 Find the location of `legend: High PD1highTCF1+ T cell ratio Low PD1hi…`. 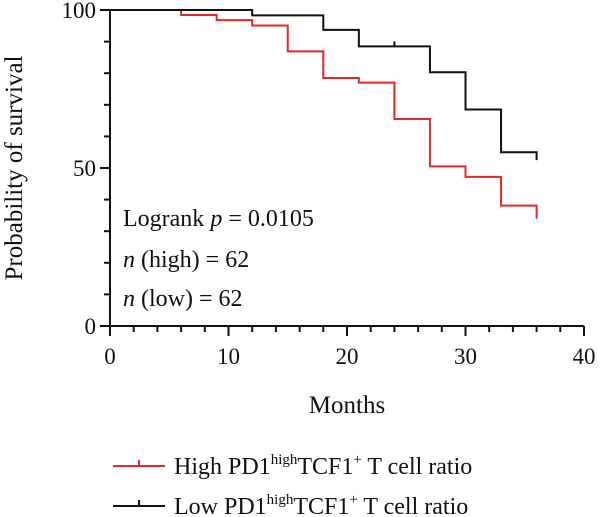

legend: High PD1highTCF1+ T cell ratio Low PD1hi… is located at coordinates (292, 484).